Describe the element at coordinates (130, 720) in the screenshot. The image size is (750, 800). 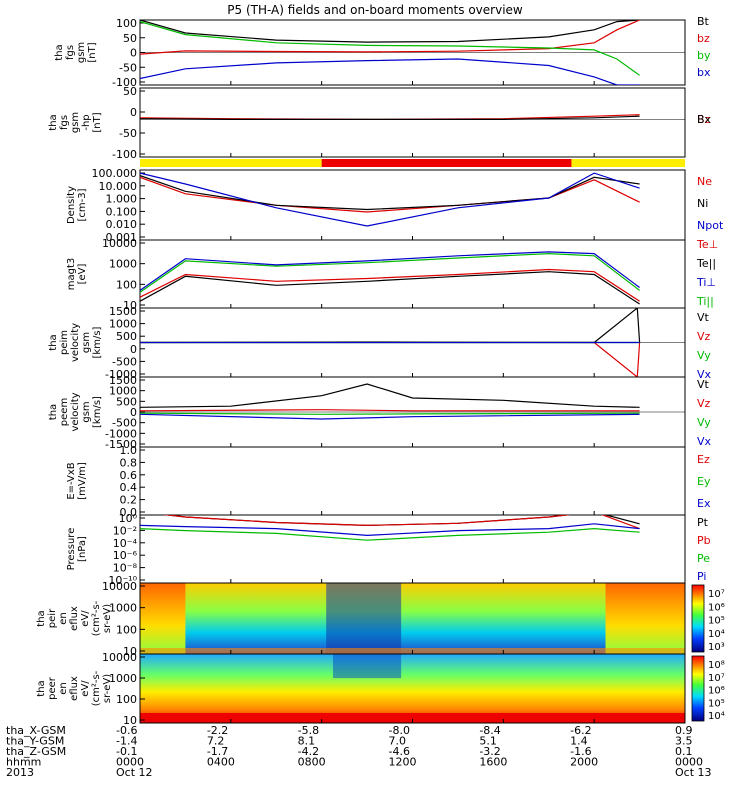
I see `y-tick-label: 10` at that location.